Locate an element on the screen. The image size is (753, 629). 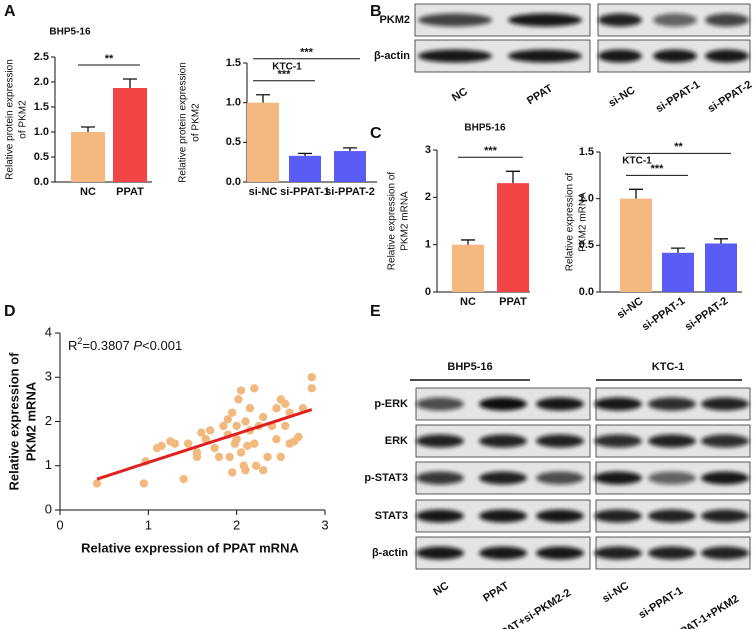
y-tick-label: 0 is located at coordinates (428, 292).